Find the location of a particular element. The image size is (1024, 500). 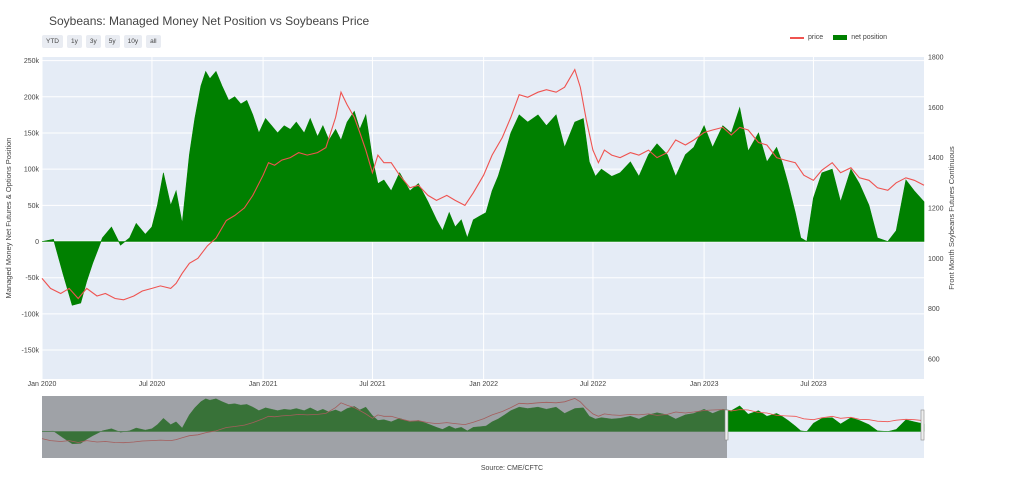

range-slider is located at coordinates (483, 427).